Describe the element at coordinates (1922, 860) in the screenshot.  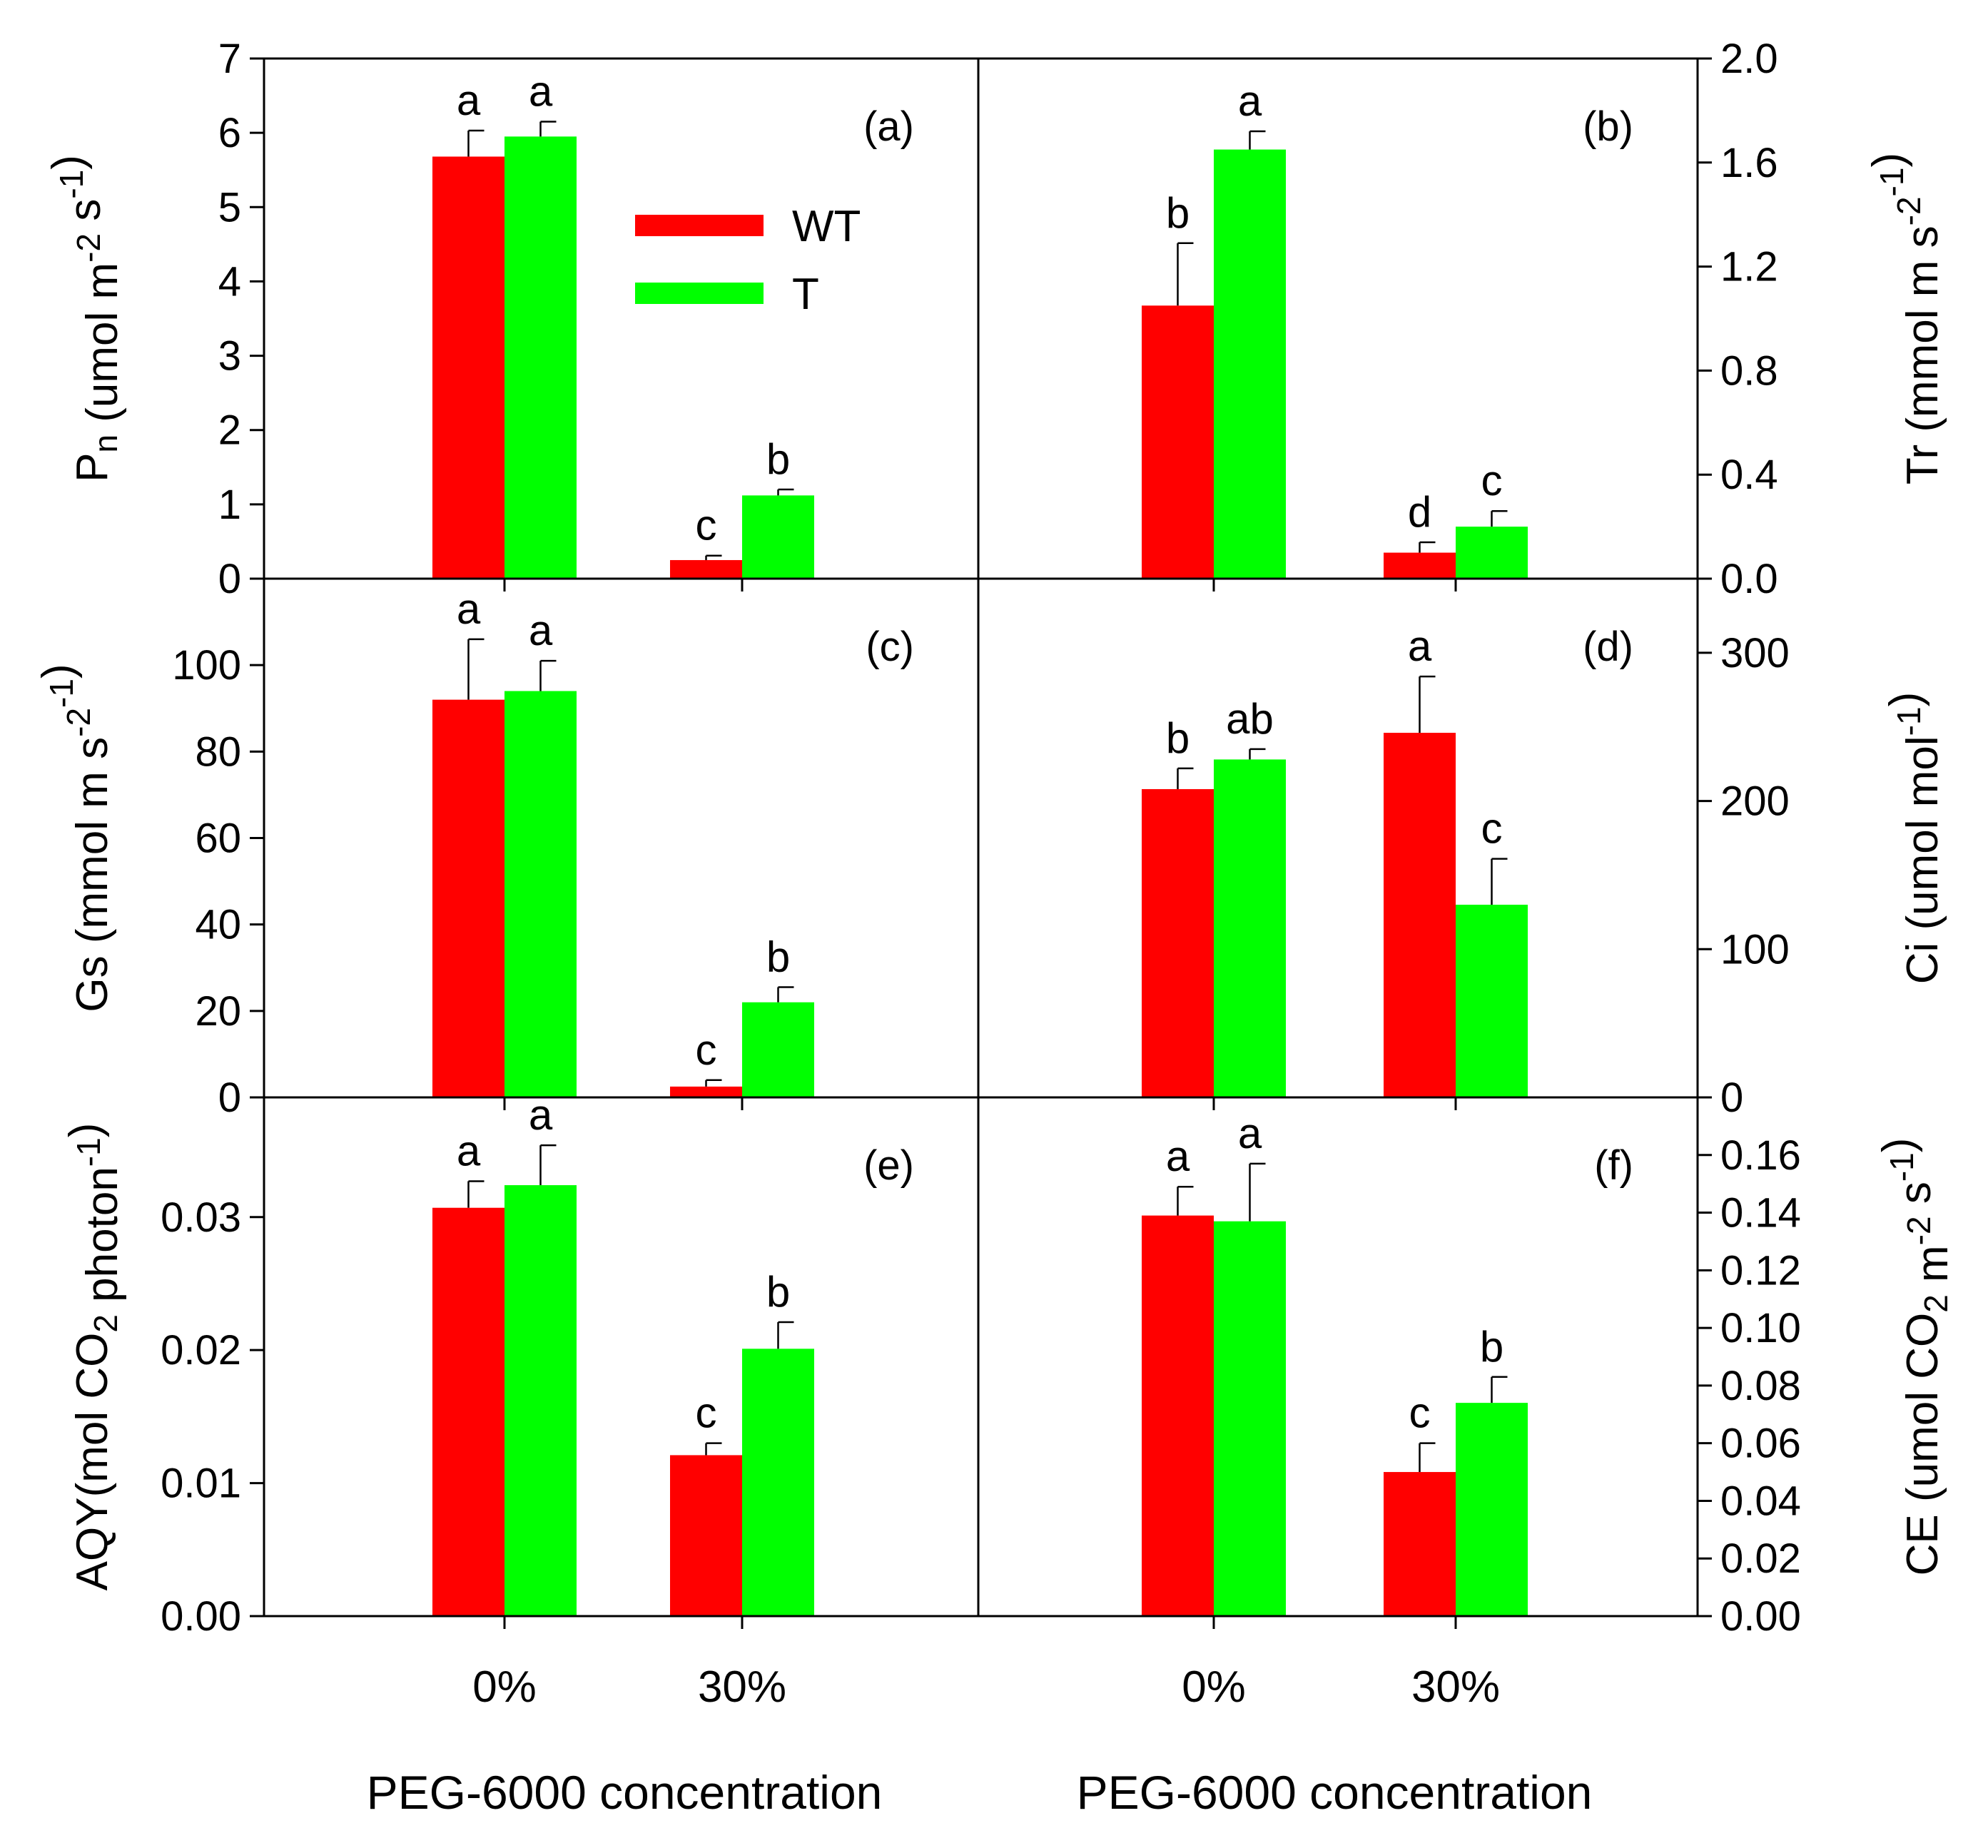
I see `y-axis-title-part: Ci (umol mol` at that location.